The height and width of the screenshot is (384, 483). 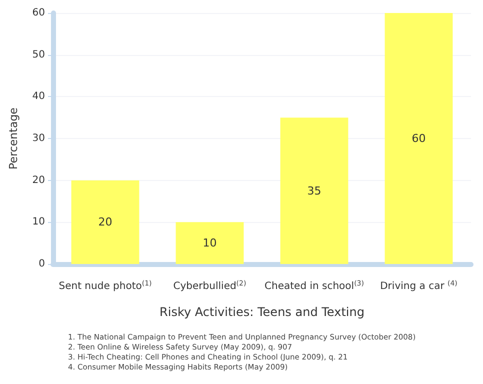 What do you see at coordinates (13, 138) in the screenshot?
I see `y-axis-title: Percentage` at bounding box center [13, 138].